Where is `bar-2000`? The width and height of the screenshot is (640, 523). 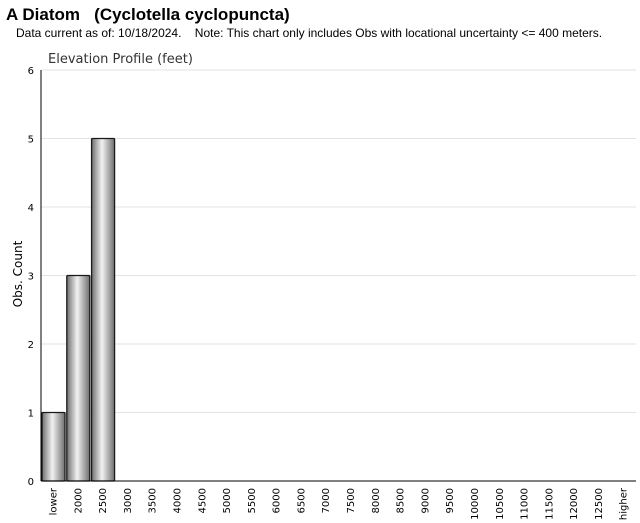
bar-2000 is located at coordinates (78, 378).